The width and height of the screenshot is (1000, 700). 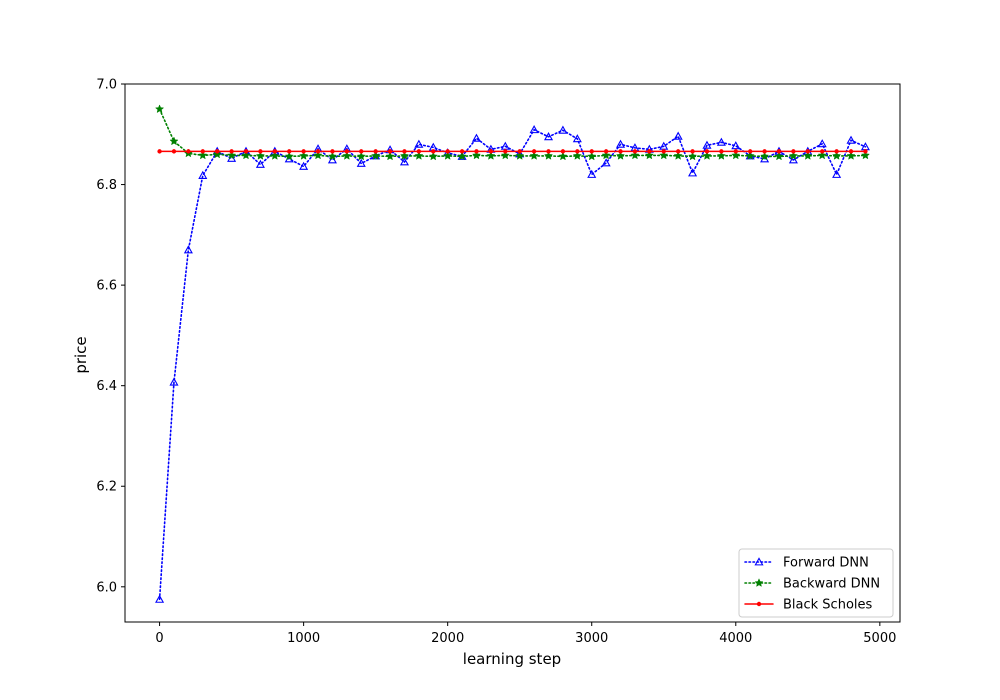 What do you see at coordinates (106, 487) in the screenshot?
I see `y-tick-label: 6.2` at bounding box center [106, 487].